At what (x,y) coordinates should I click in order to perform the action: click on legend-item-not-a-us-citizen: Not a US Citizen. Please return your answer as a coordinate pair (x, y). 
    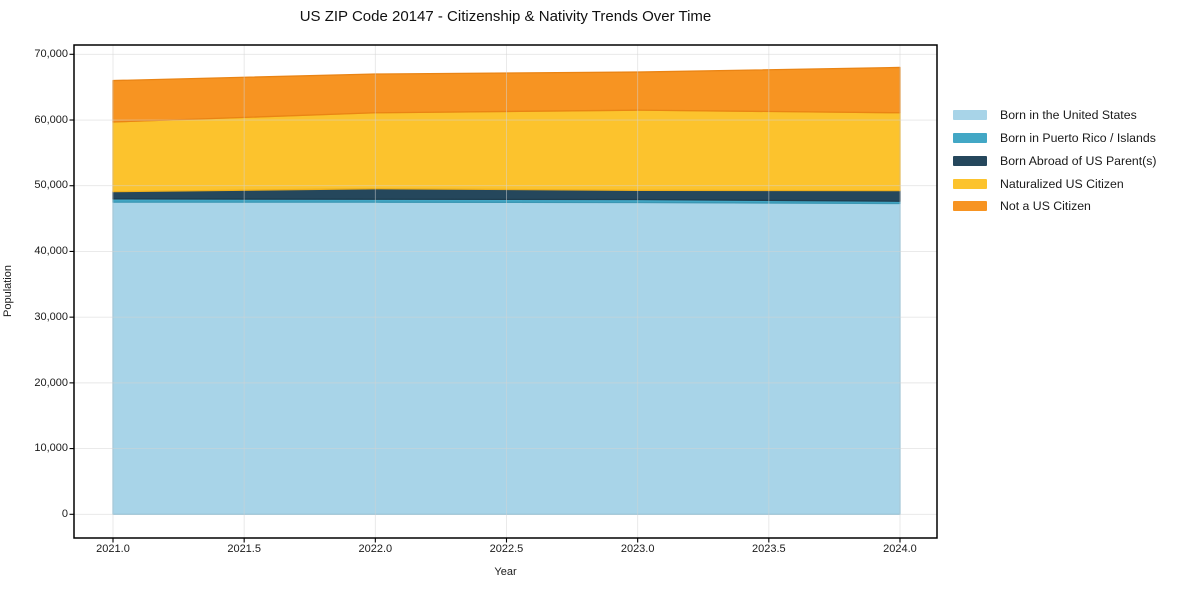
    Looking at the image, I should click on (1055, 206).